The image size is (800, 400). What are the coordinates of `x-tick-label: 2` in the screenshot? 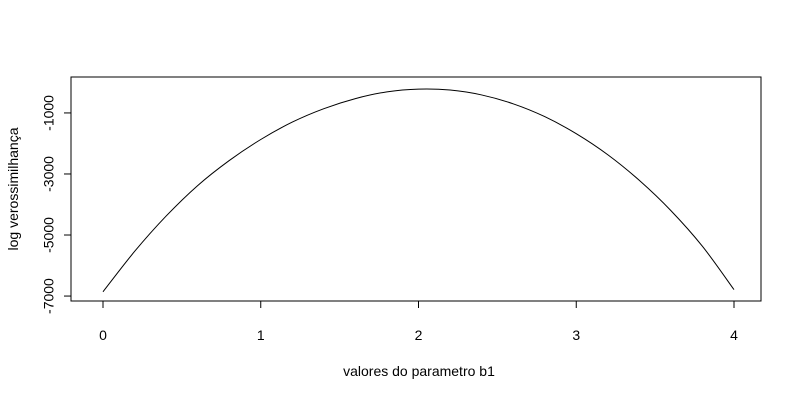 It's located at (419, 335).